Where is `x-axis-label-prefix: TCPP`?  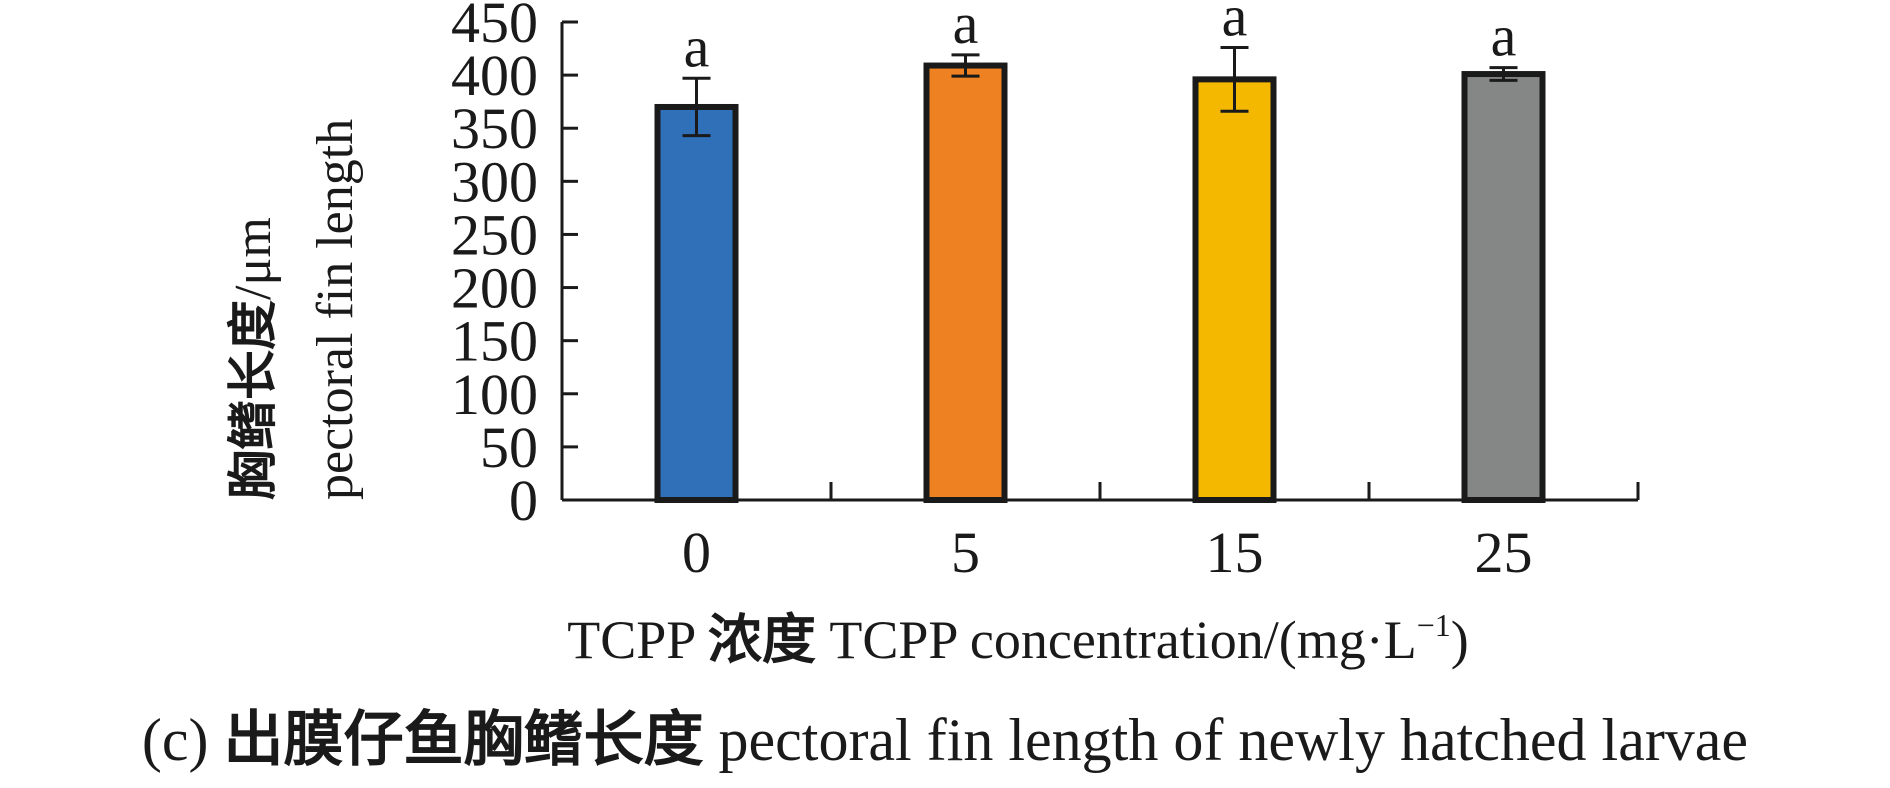 x-axis-label-prefix: TCPP is located at coordinates (637, 640).